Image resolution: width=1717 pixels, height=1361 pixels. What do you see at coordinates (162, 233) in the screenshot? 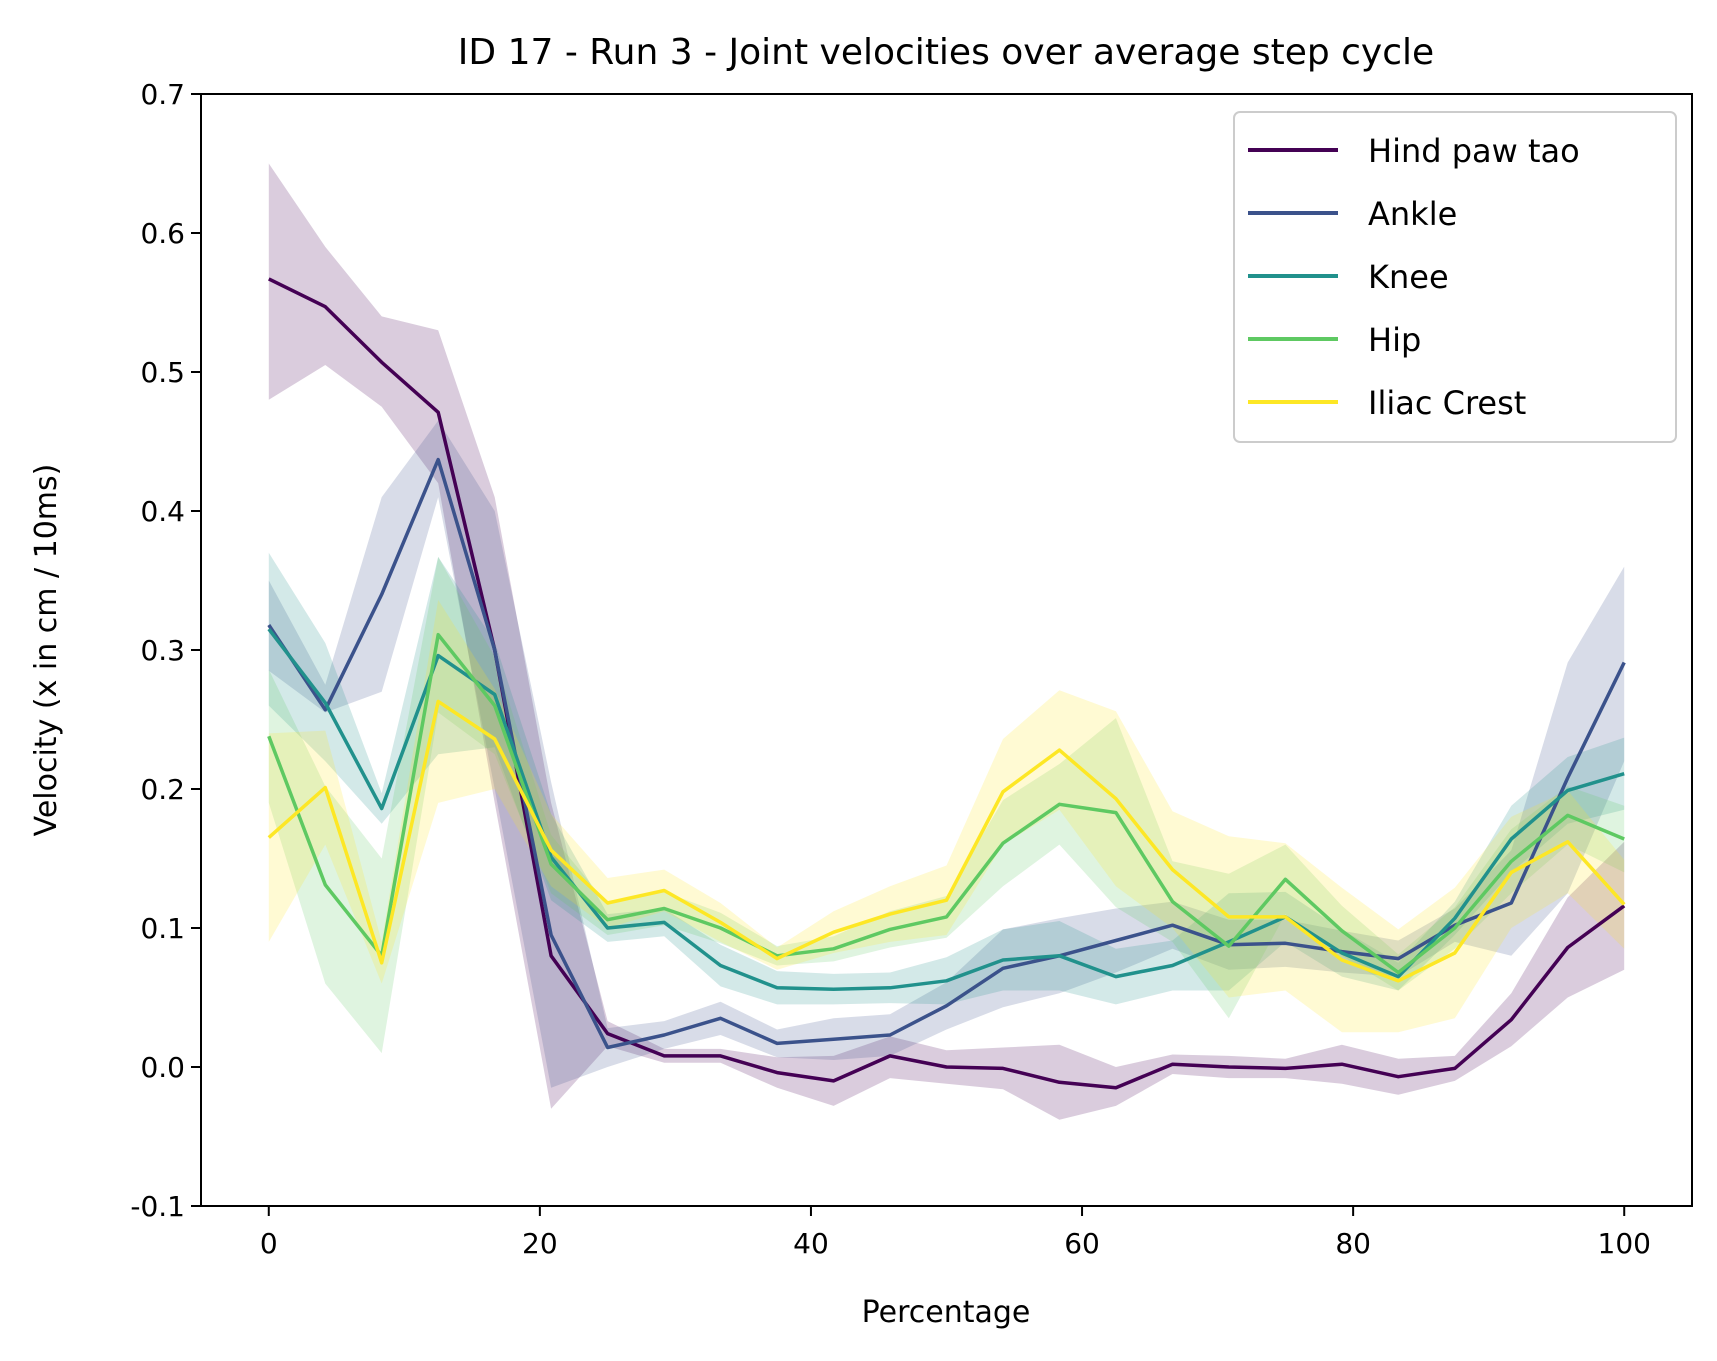
I see `y-tick-label: 0.6` at bounding box center [162, 233].